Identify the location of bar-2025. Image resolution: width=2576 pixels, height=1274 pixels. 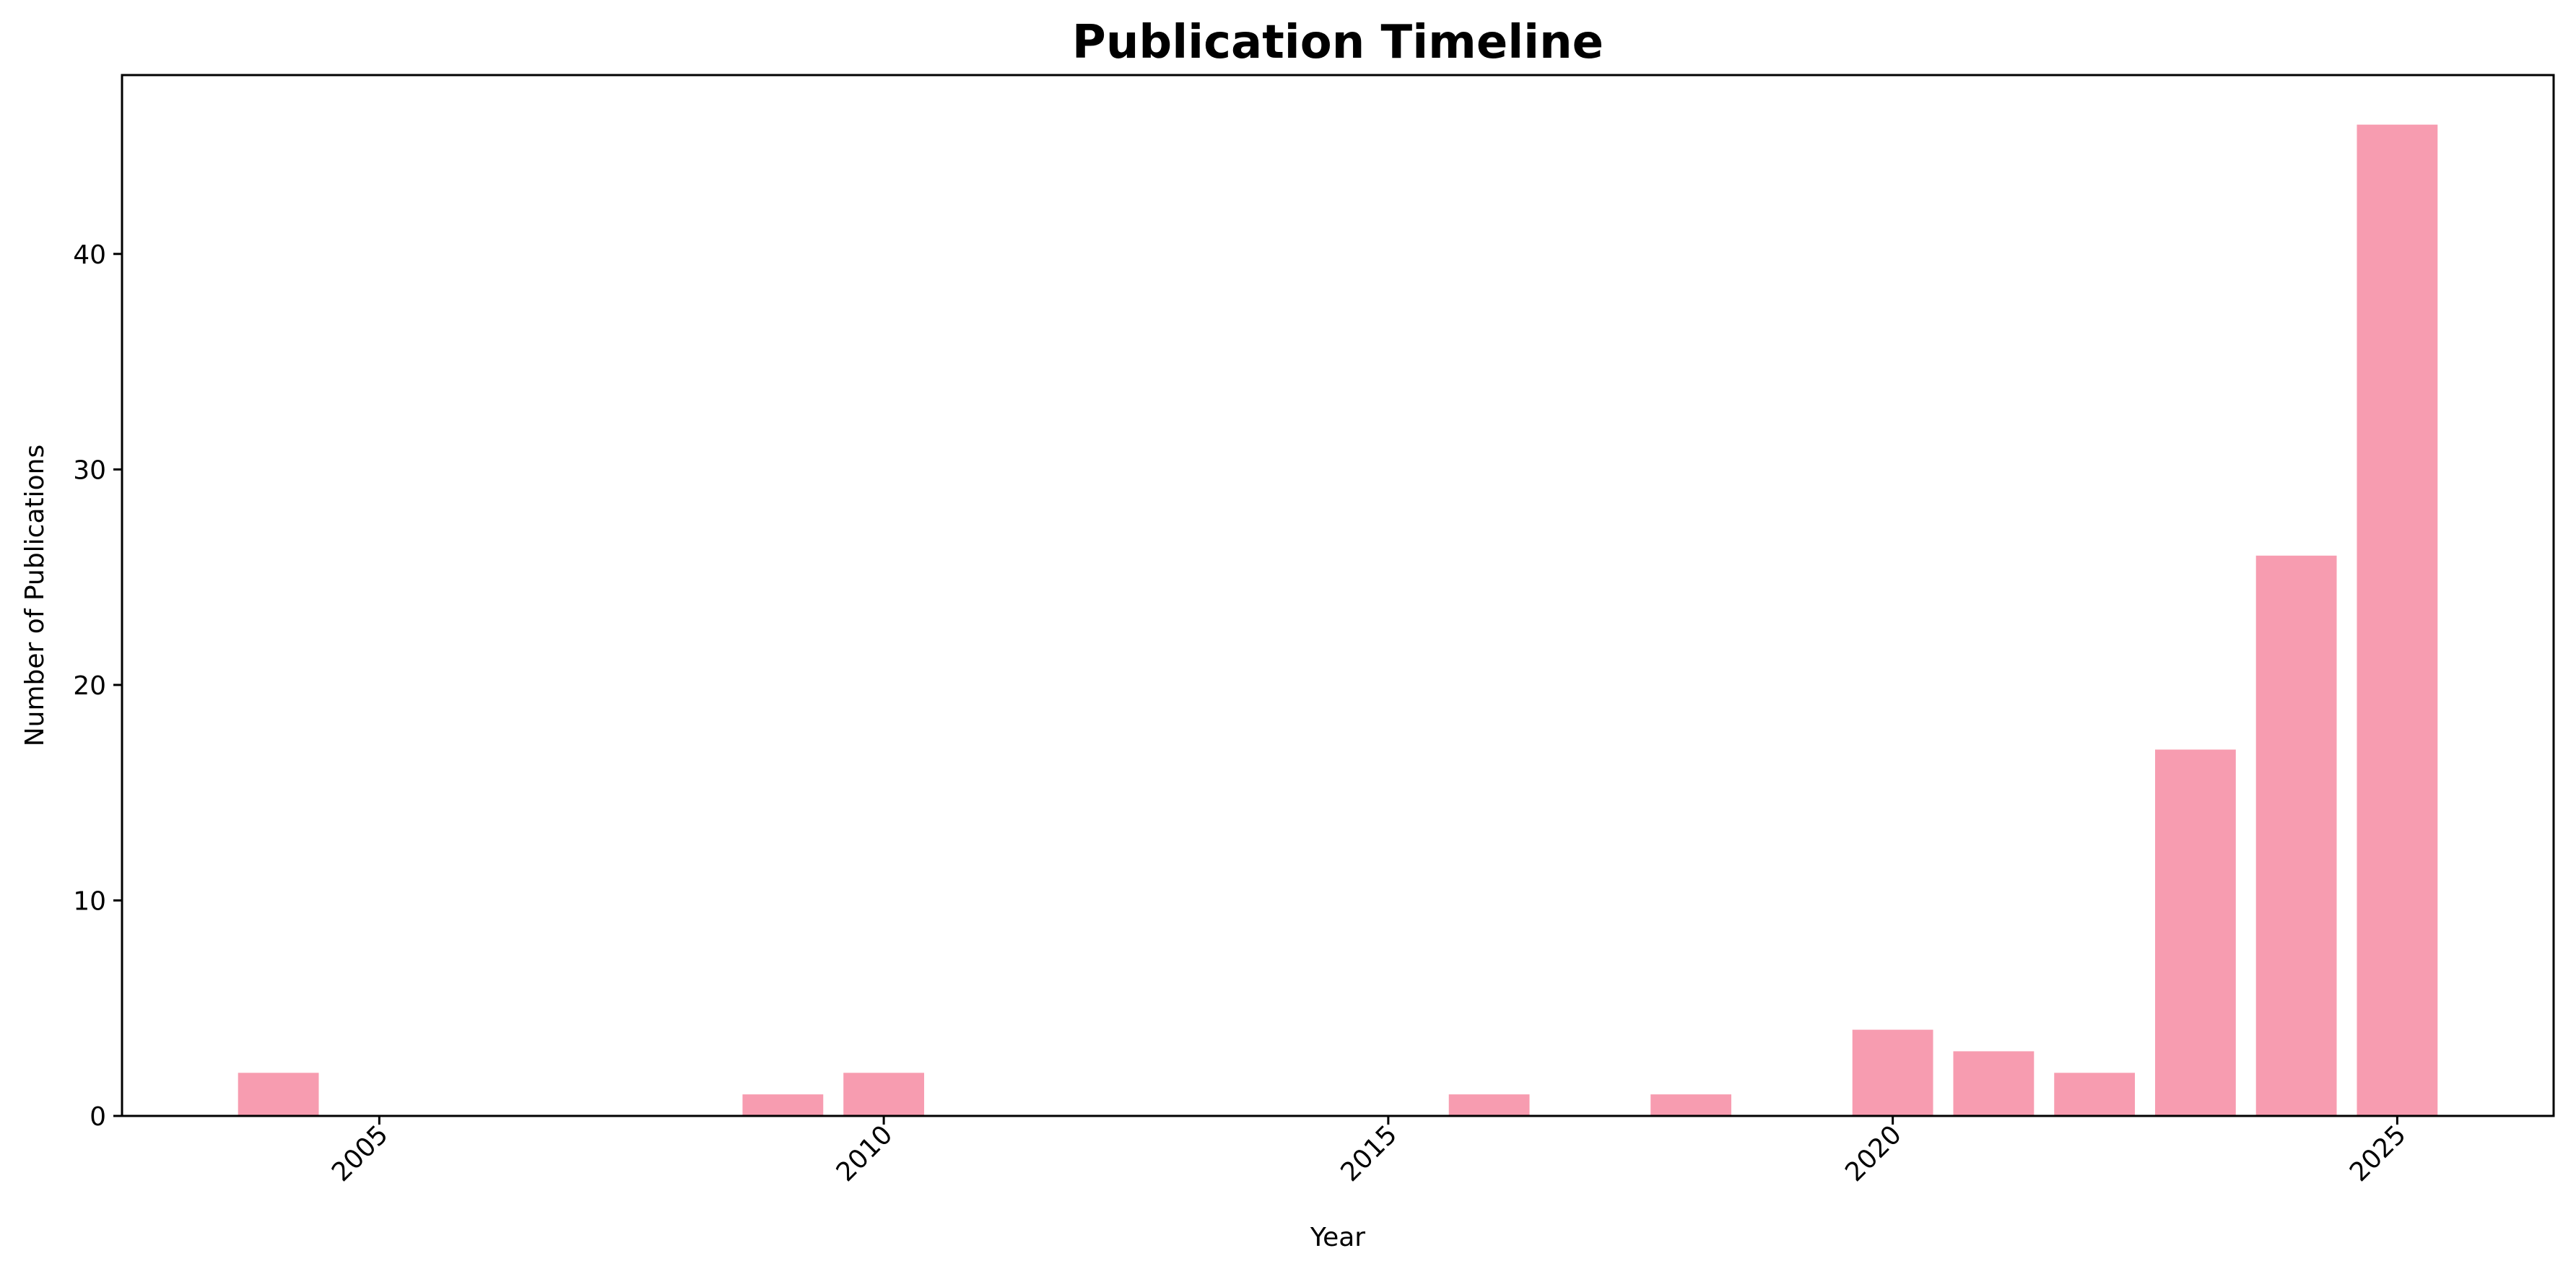
(2397, 620).